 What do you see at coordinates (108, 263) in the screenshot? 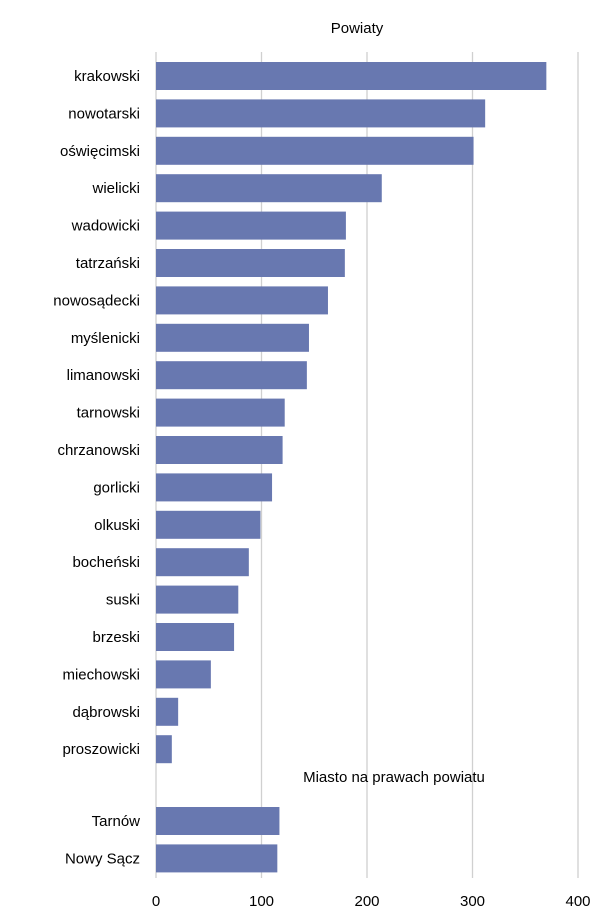
I see `category-label: tatrzański` at bounding box center [108, 263].